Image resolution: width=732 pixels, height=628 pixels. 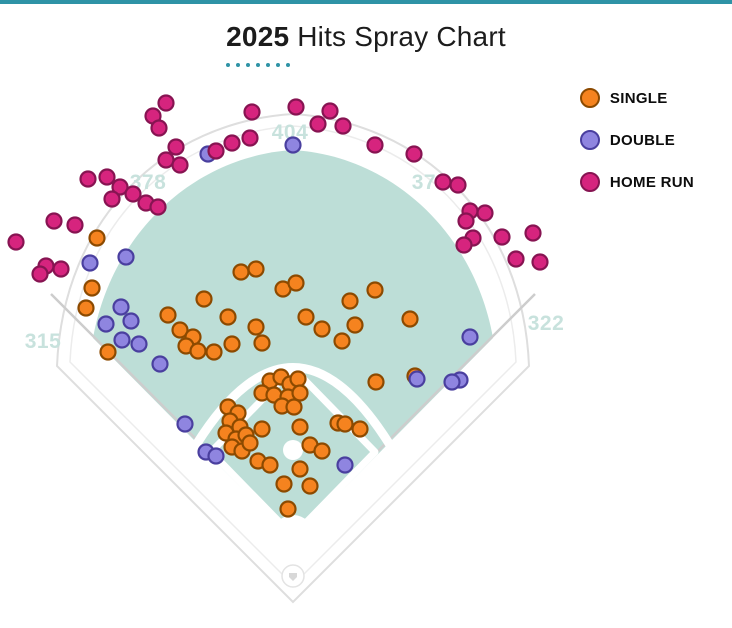 I want to click on page-title: 2025 Hits Spray Chart, so click(x=366, y=44).